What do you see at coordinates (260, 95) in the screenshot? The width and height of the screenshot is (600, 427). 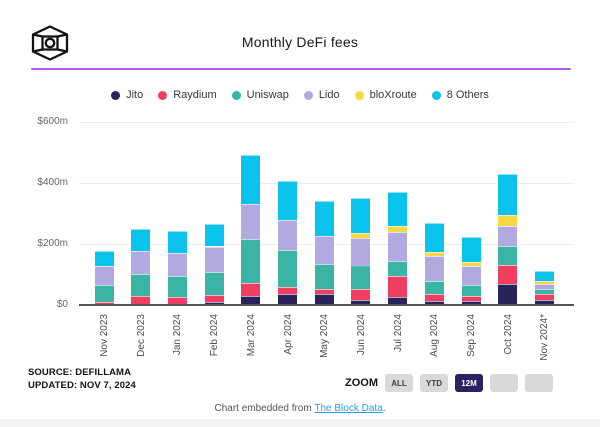 I see `legend-item-uniswap: Uniswap` at bounding box center [260, 95].